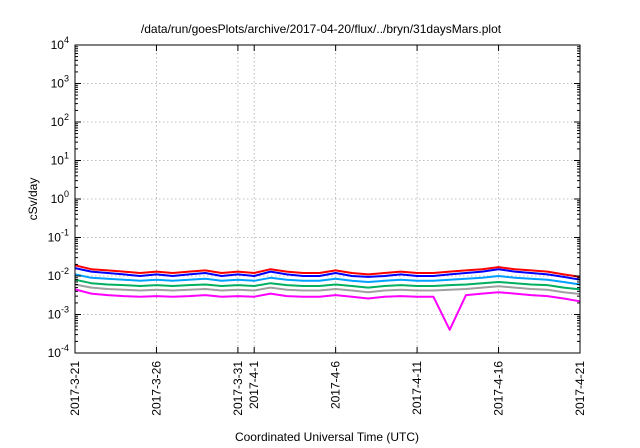  I want to click on x-tick-label: 2017-4-1, so click(254, 385).